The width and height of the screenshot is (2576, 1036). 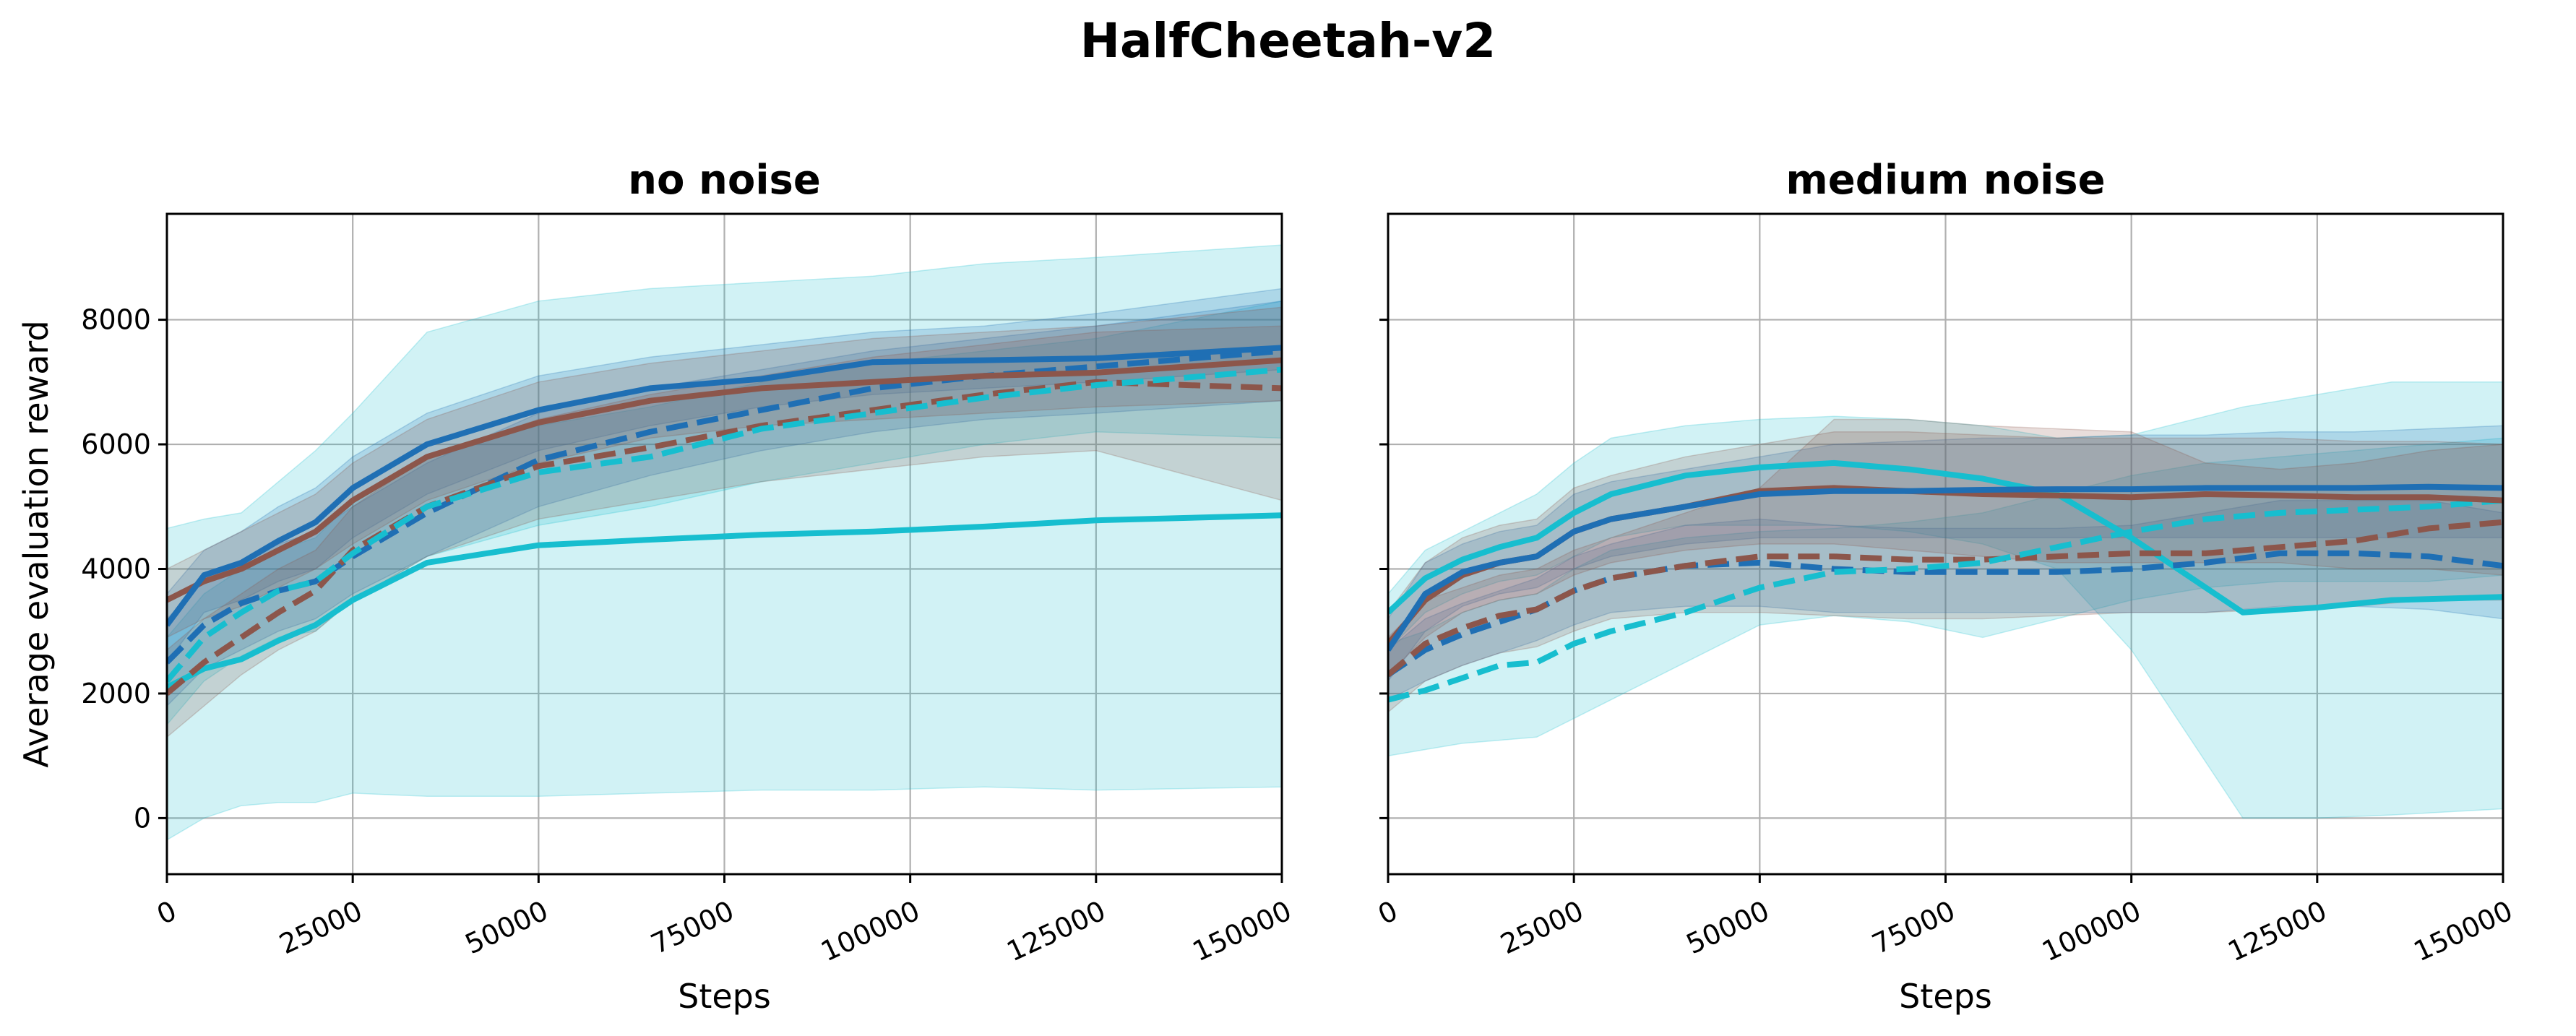 I want to click on series-line-brown-solid, so click(x=724, y=480).